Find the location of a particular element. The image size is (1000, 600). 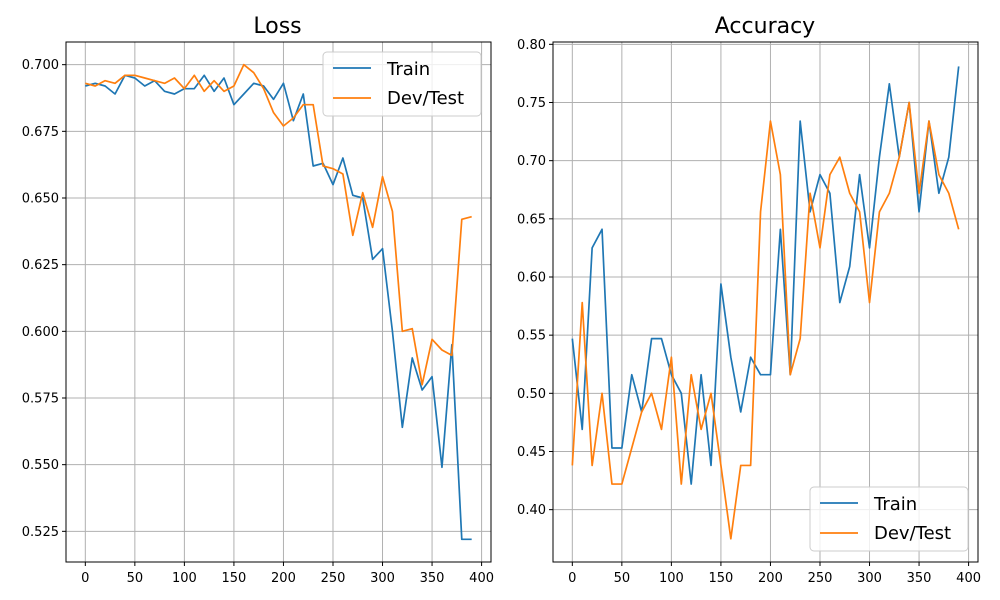

loss-xtick-label: 200 is located at coordinates (283, 578).